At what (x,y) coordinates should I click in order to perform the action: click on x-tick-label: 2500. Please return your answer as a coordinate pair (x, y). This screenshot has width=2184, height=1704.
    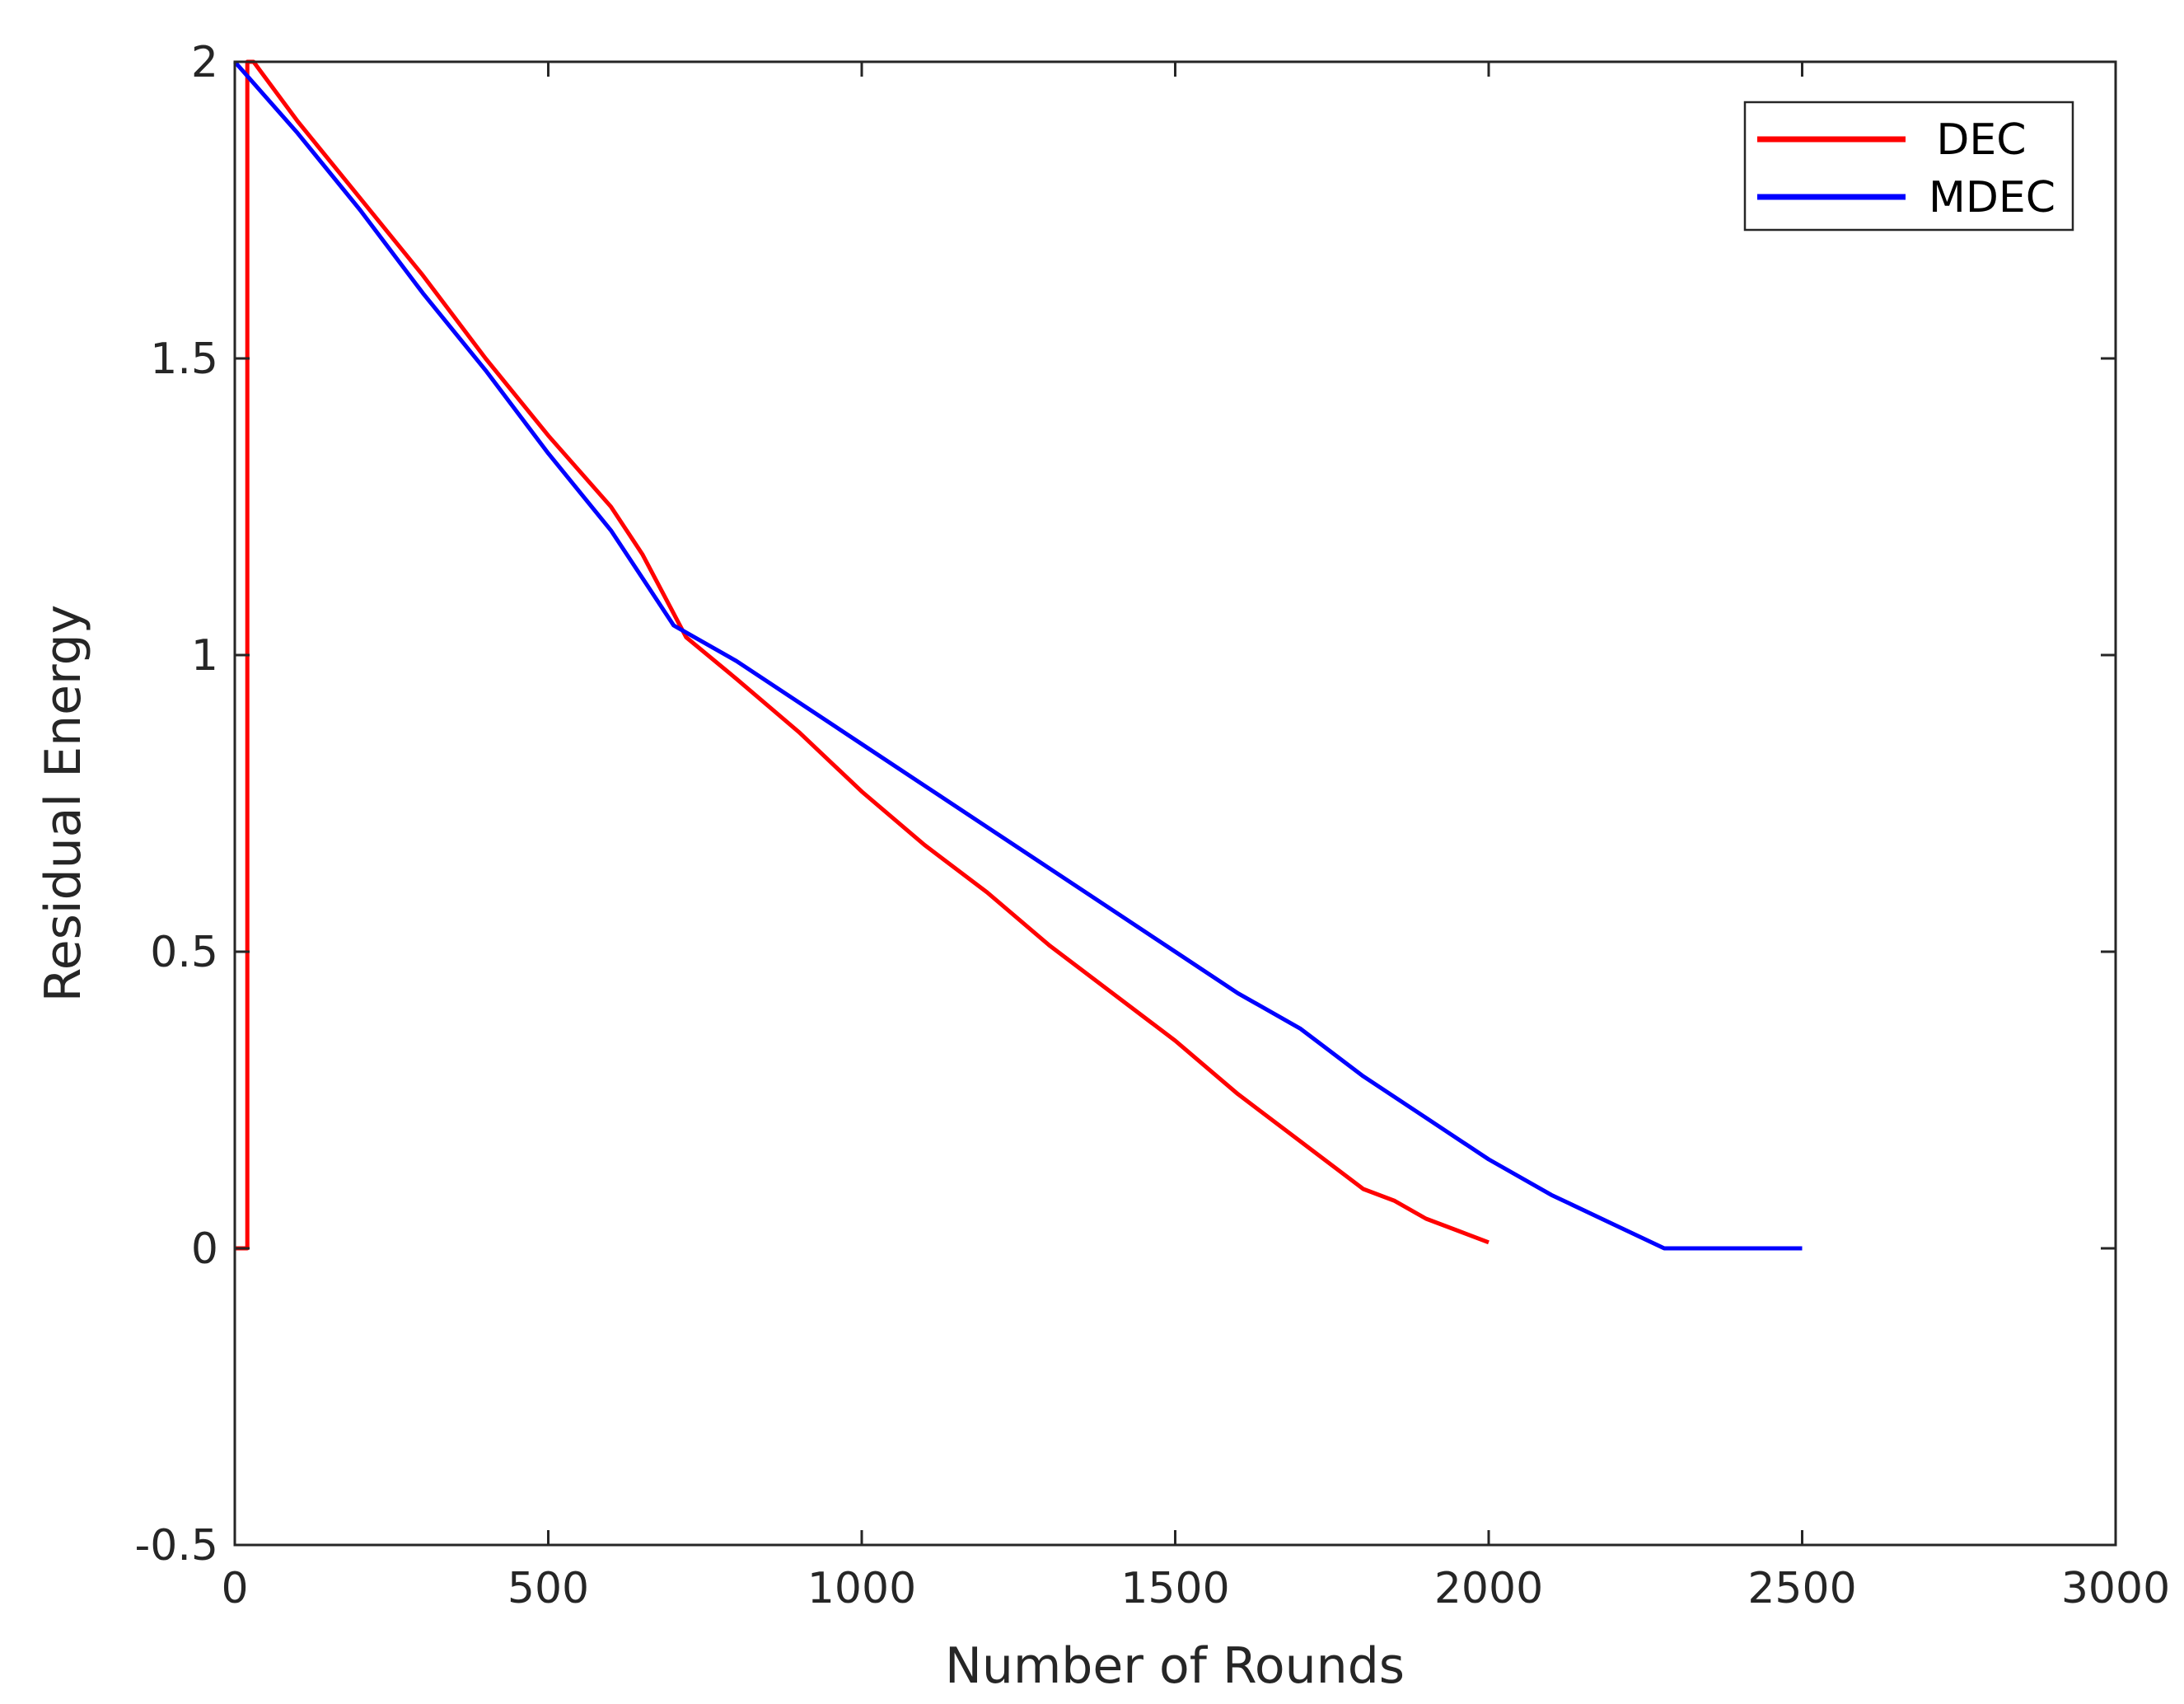
    Looking at the image, I should click on (1801, 1589).